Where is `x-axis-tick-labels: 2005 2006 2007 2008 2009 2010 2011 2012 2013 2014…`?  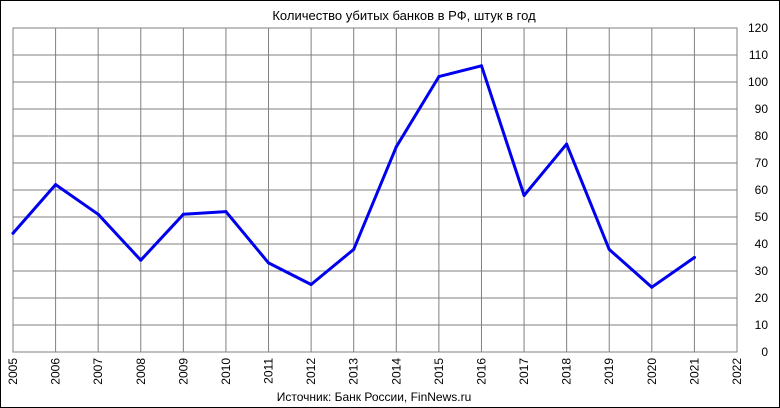 x-axis-tick-labels: 2005 2006 2007 2008 2009 2010 2011 2012 2013 2014… is located at coordinates (375, 371).